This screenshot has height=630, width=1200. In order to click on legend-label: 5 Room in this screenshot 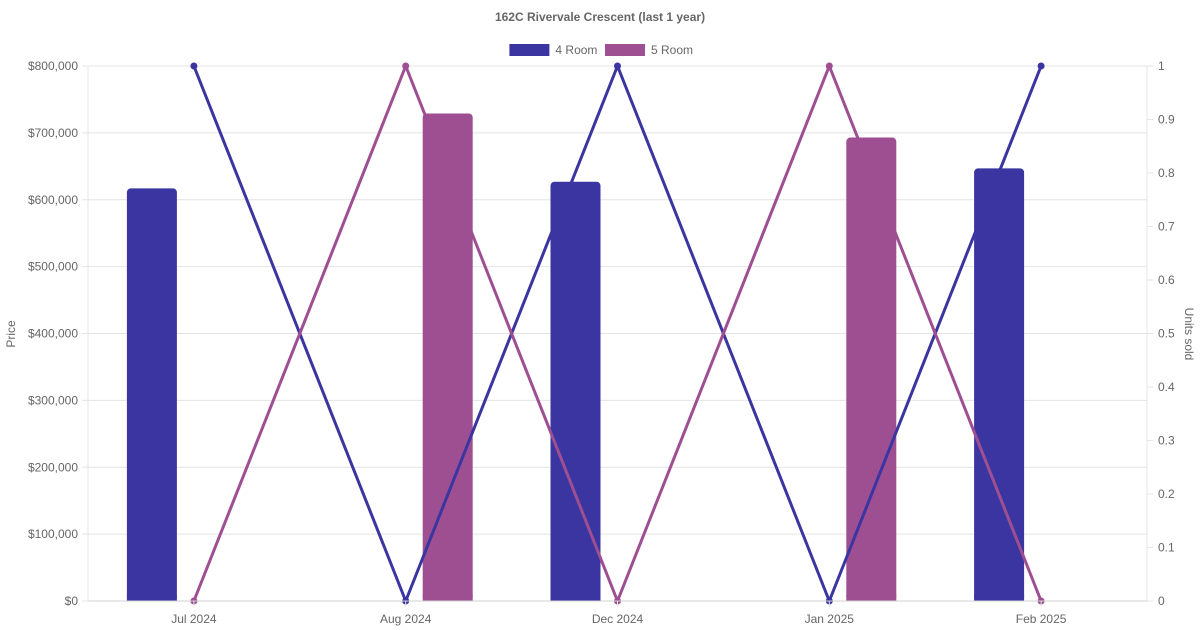, I will do `click(672, 50)`.